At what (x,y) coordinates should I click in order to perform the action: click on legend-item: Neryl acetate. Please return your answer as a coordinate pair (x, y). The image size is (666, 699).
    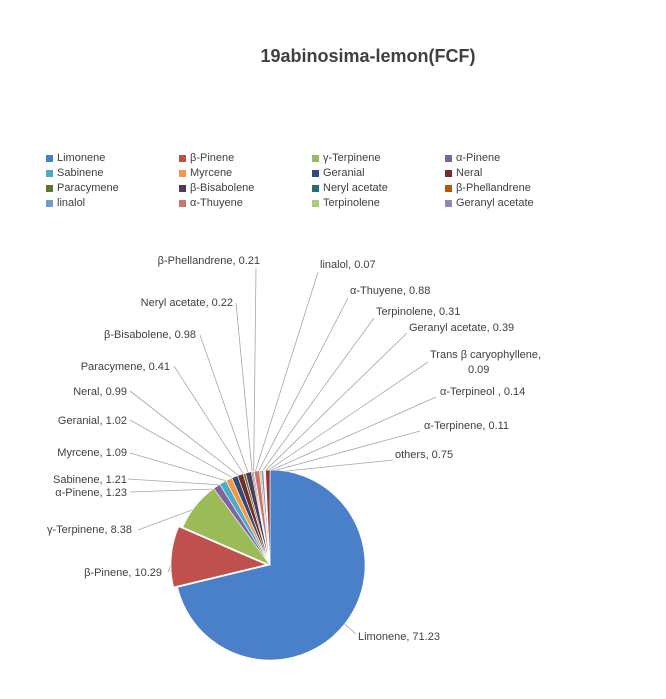
    Looking at the image, I should click on (378, 188).